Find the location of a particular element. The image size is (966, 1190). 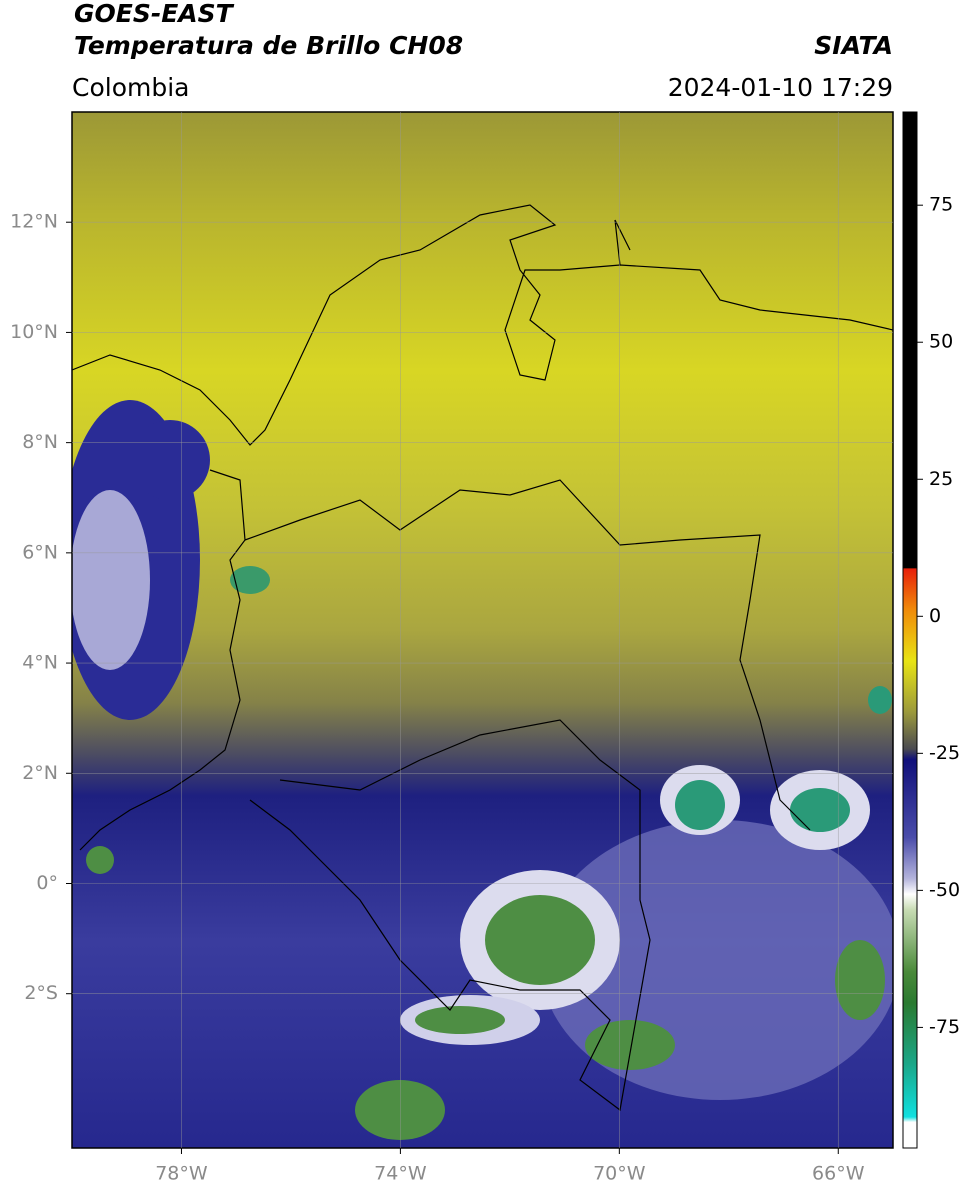

lat-tick-label: 2°N is located at coordinates (40, 773).